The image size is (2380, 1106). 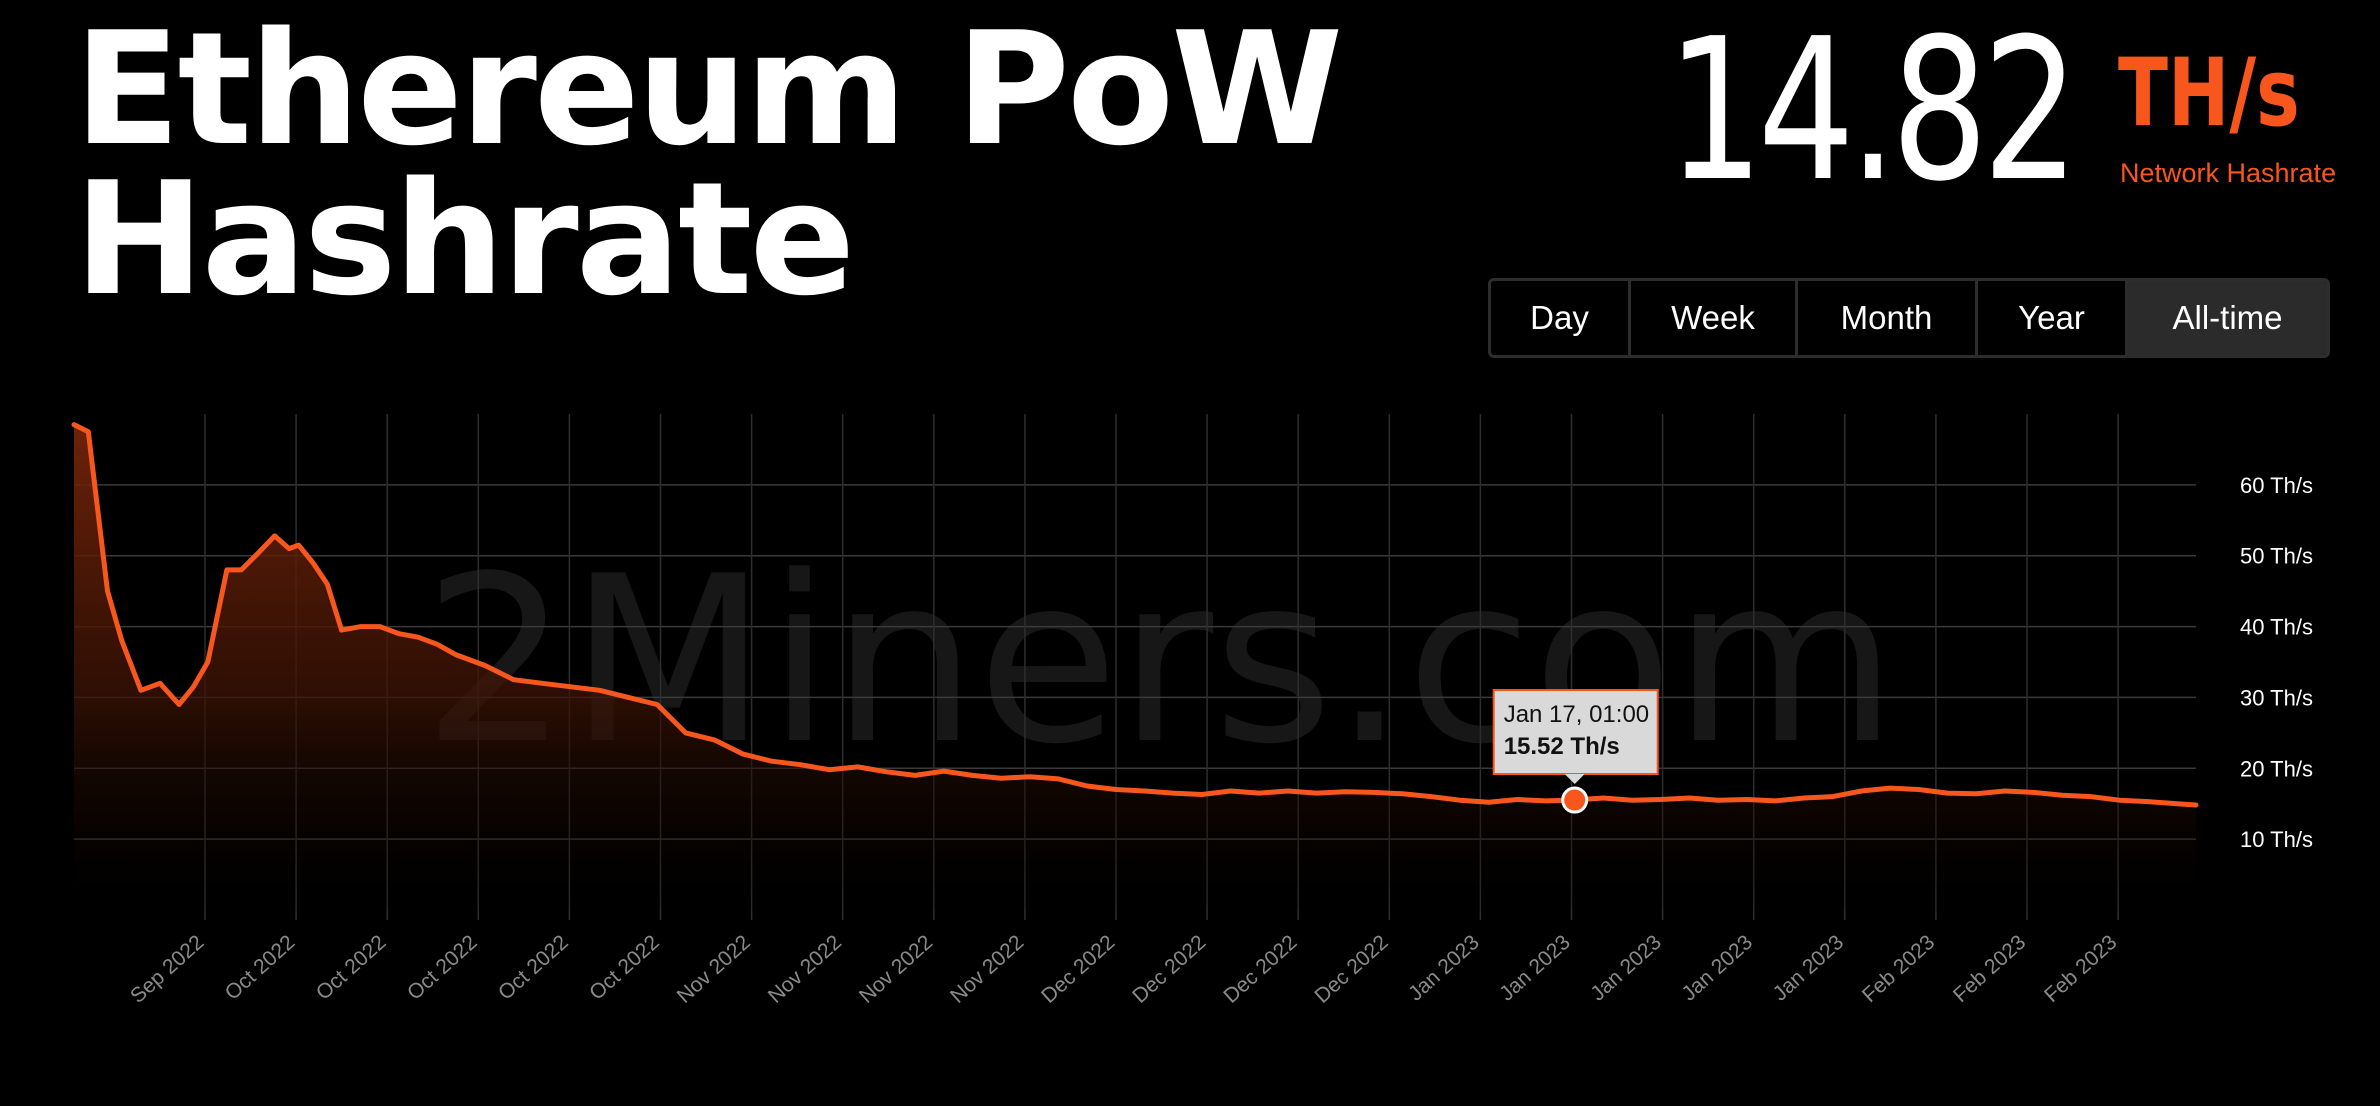 What do you see at coordinates (1888, 318) in the screenshot?
I see `range-month-button: Month` at bounding box center [1888, 318].